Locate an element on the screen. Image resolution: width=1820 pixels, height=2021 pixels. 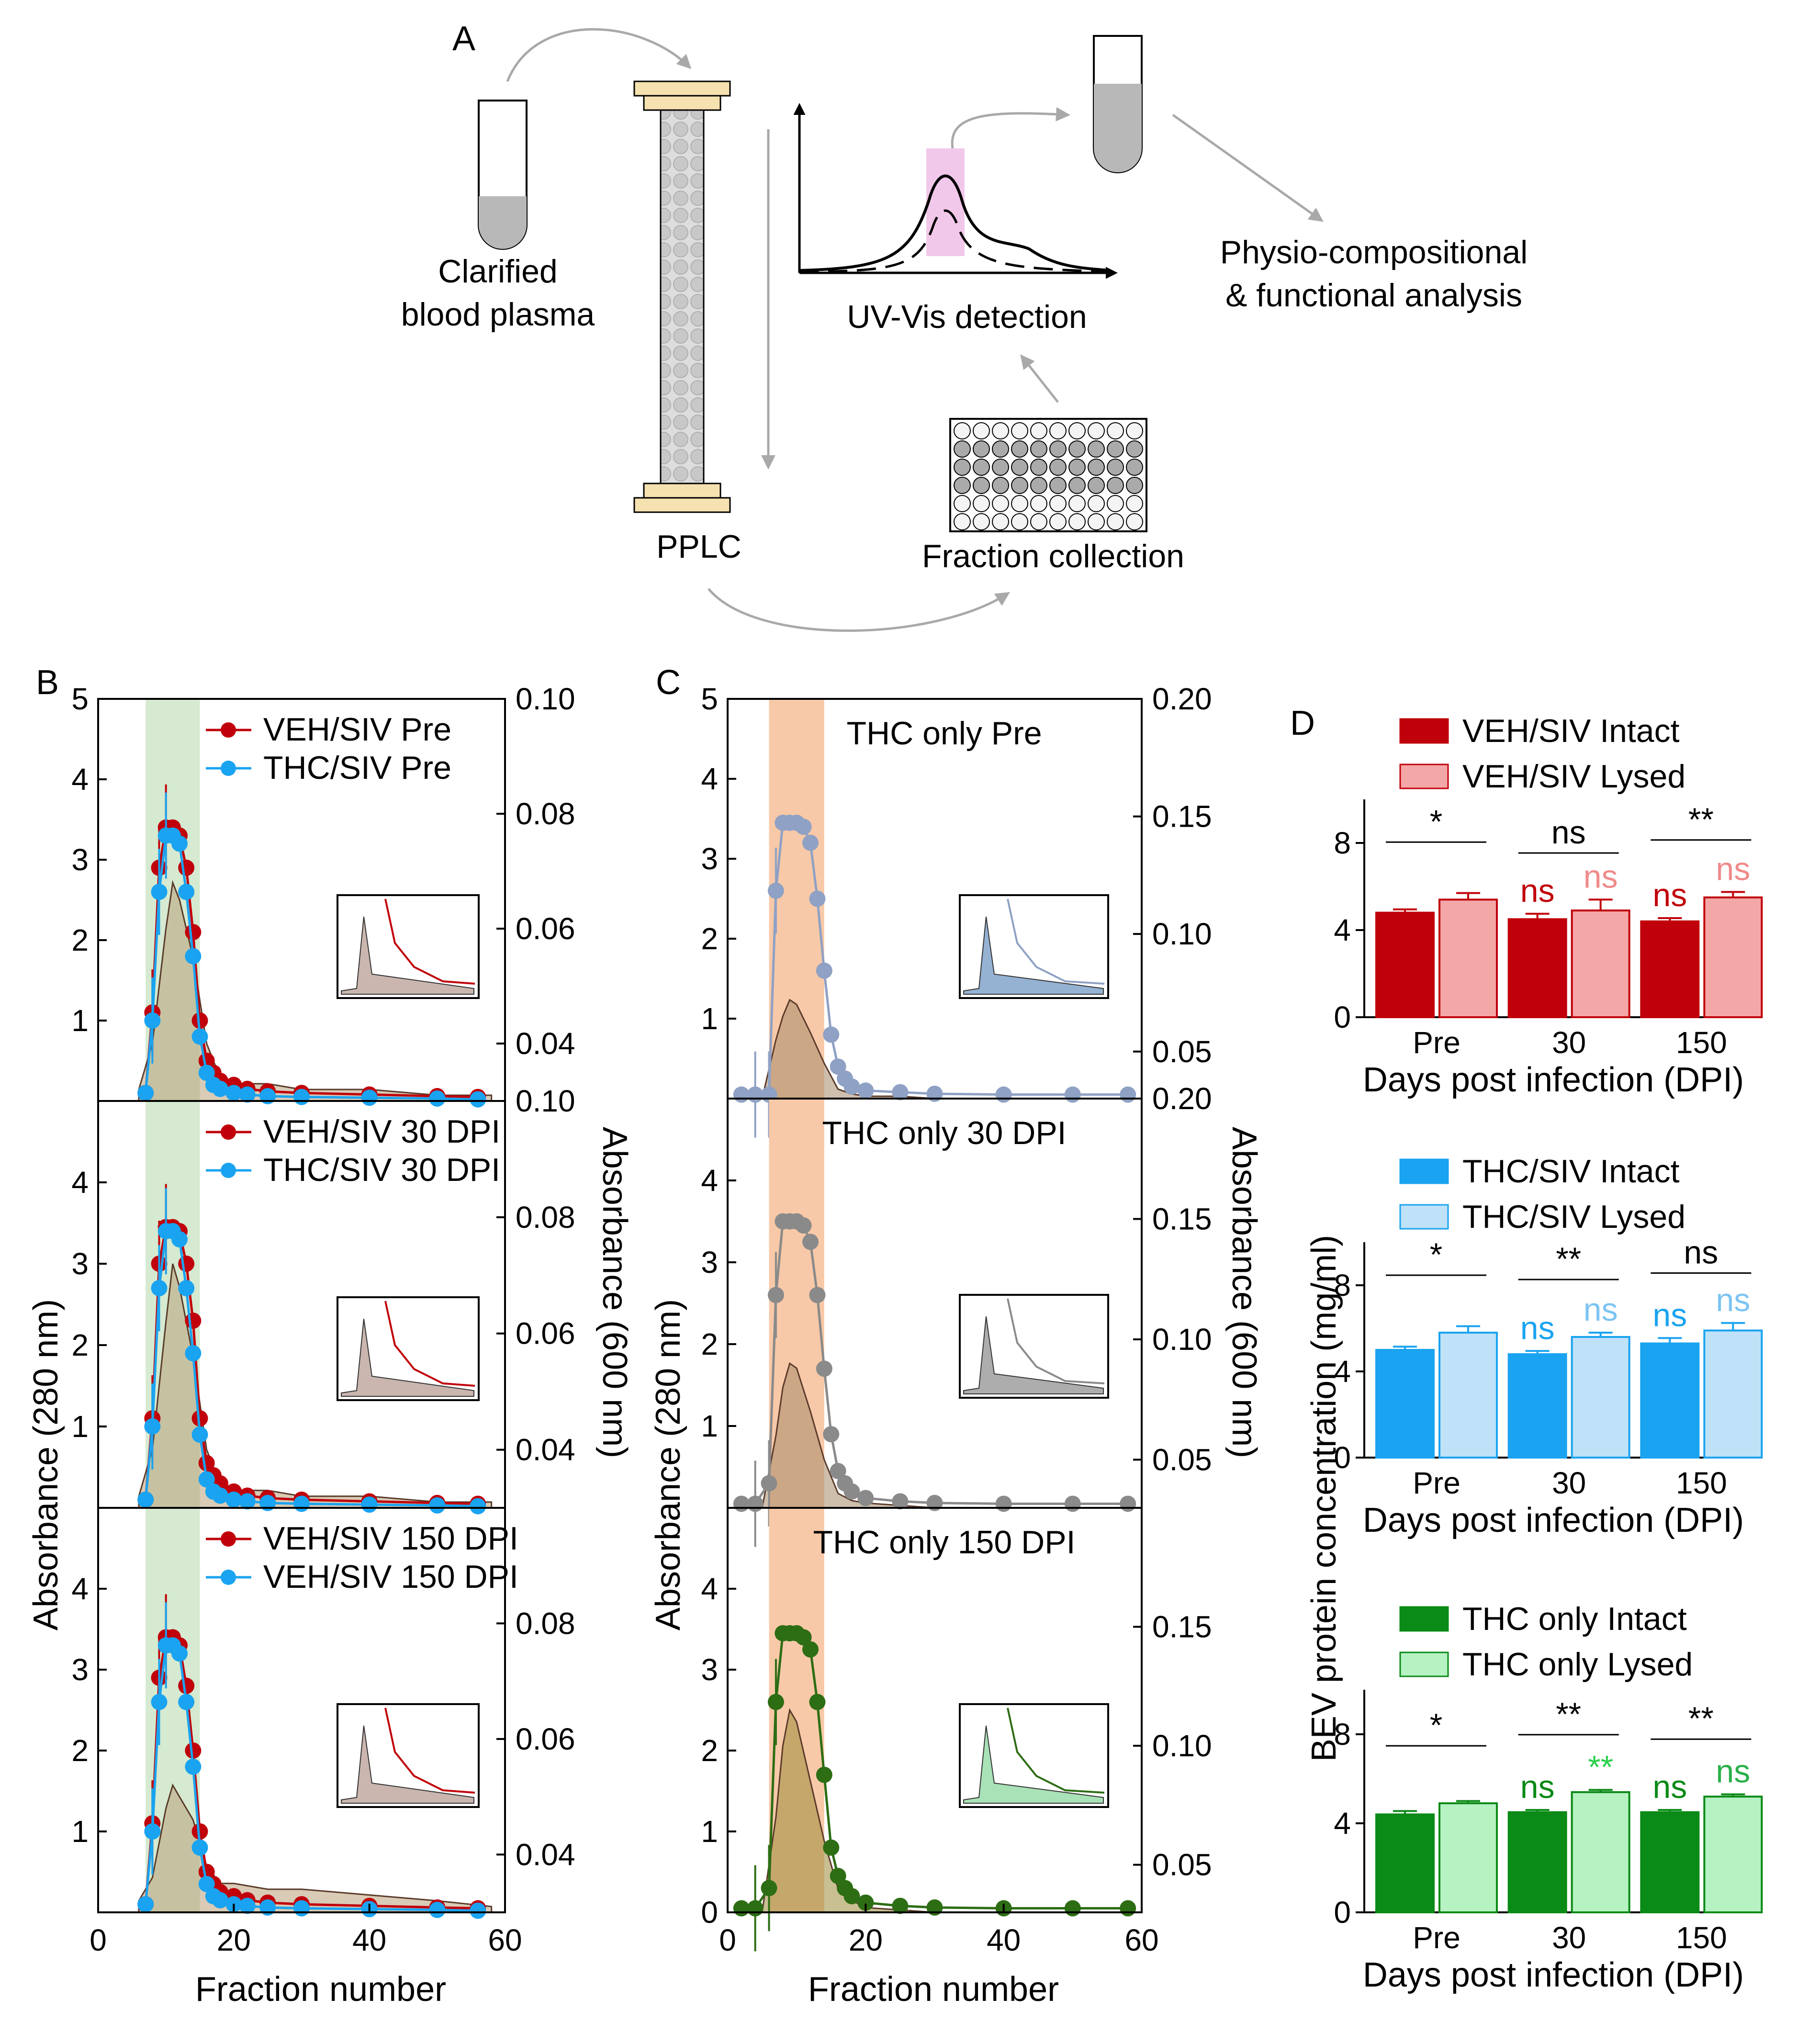
arrow-detection-to-tube is located at coordinates (1011, 128).